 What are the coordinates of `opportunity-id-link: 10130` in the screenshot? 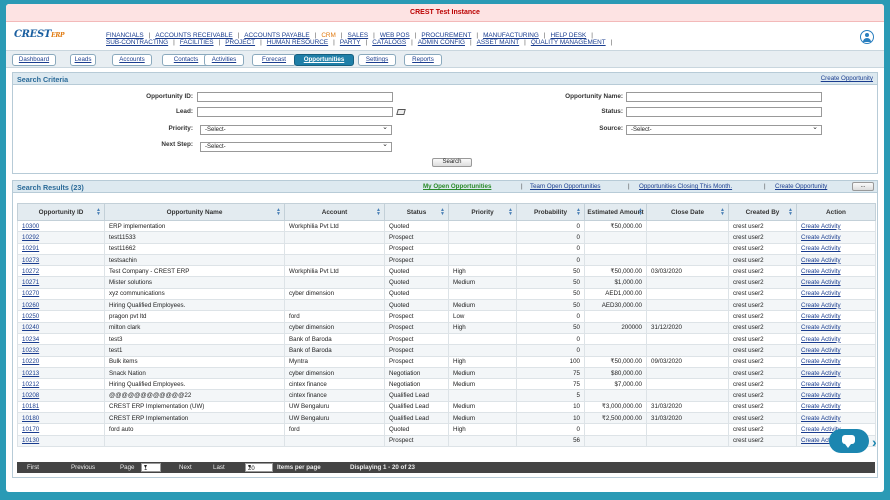 It's located at (61, 440).